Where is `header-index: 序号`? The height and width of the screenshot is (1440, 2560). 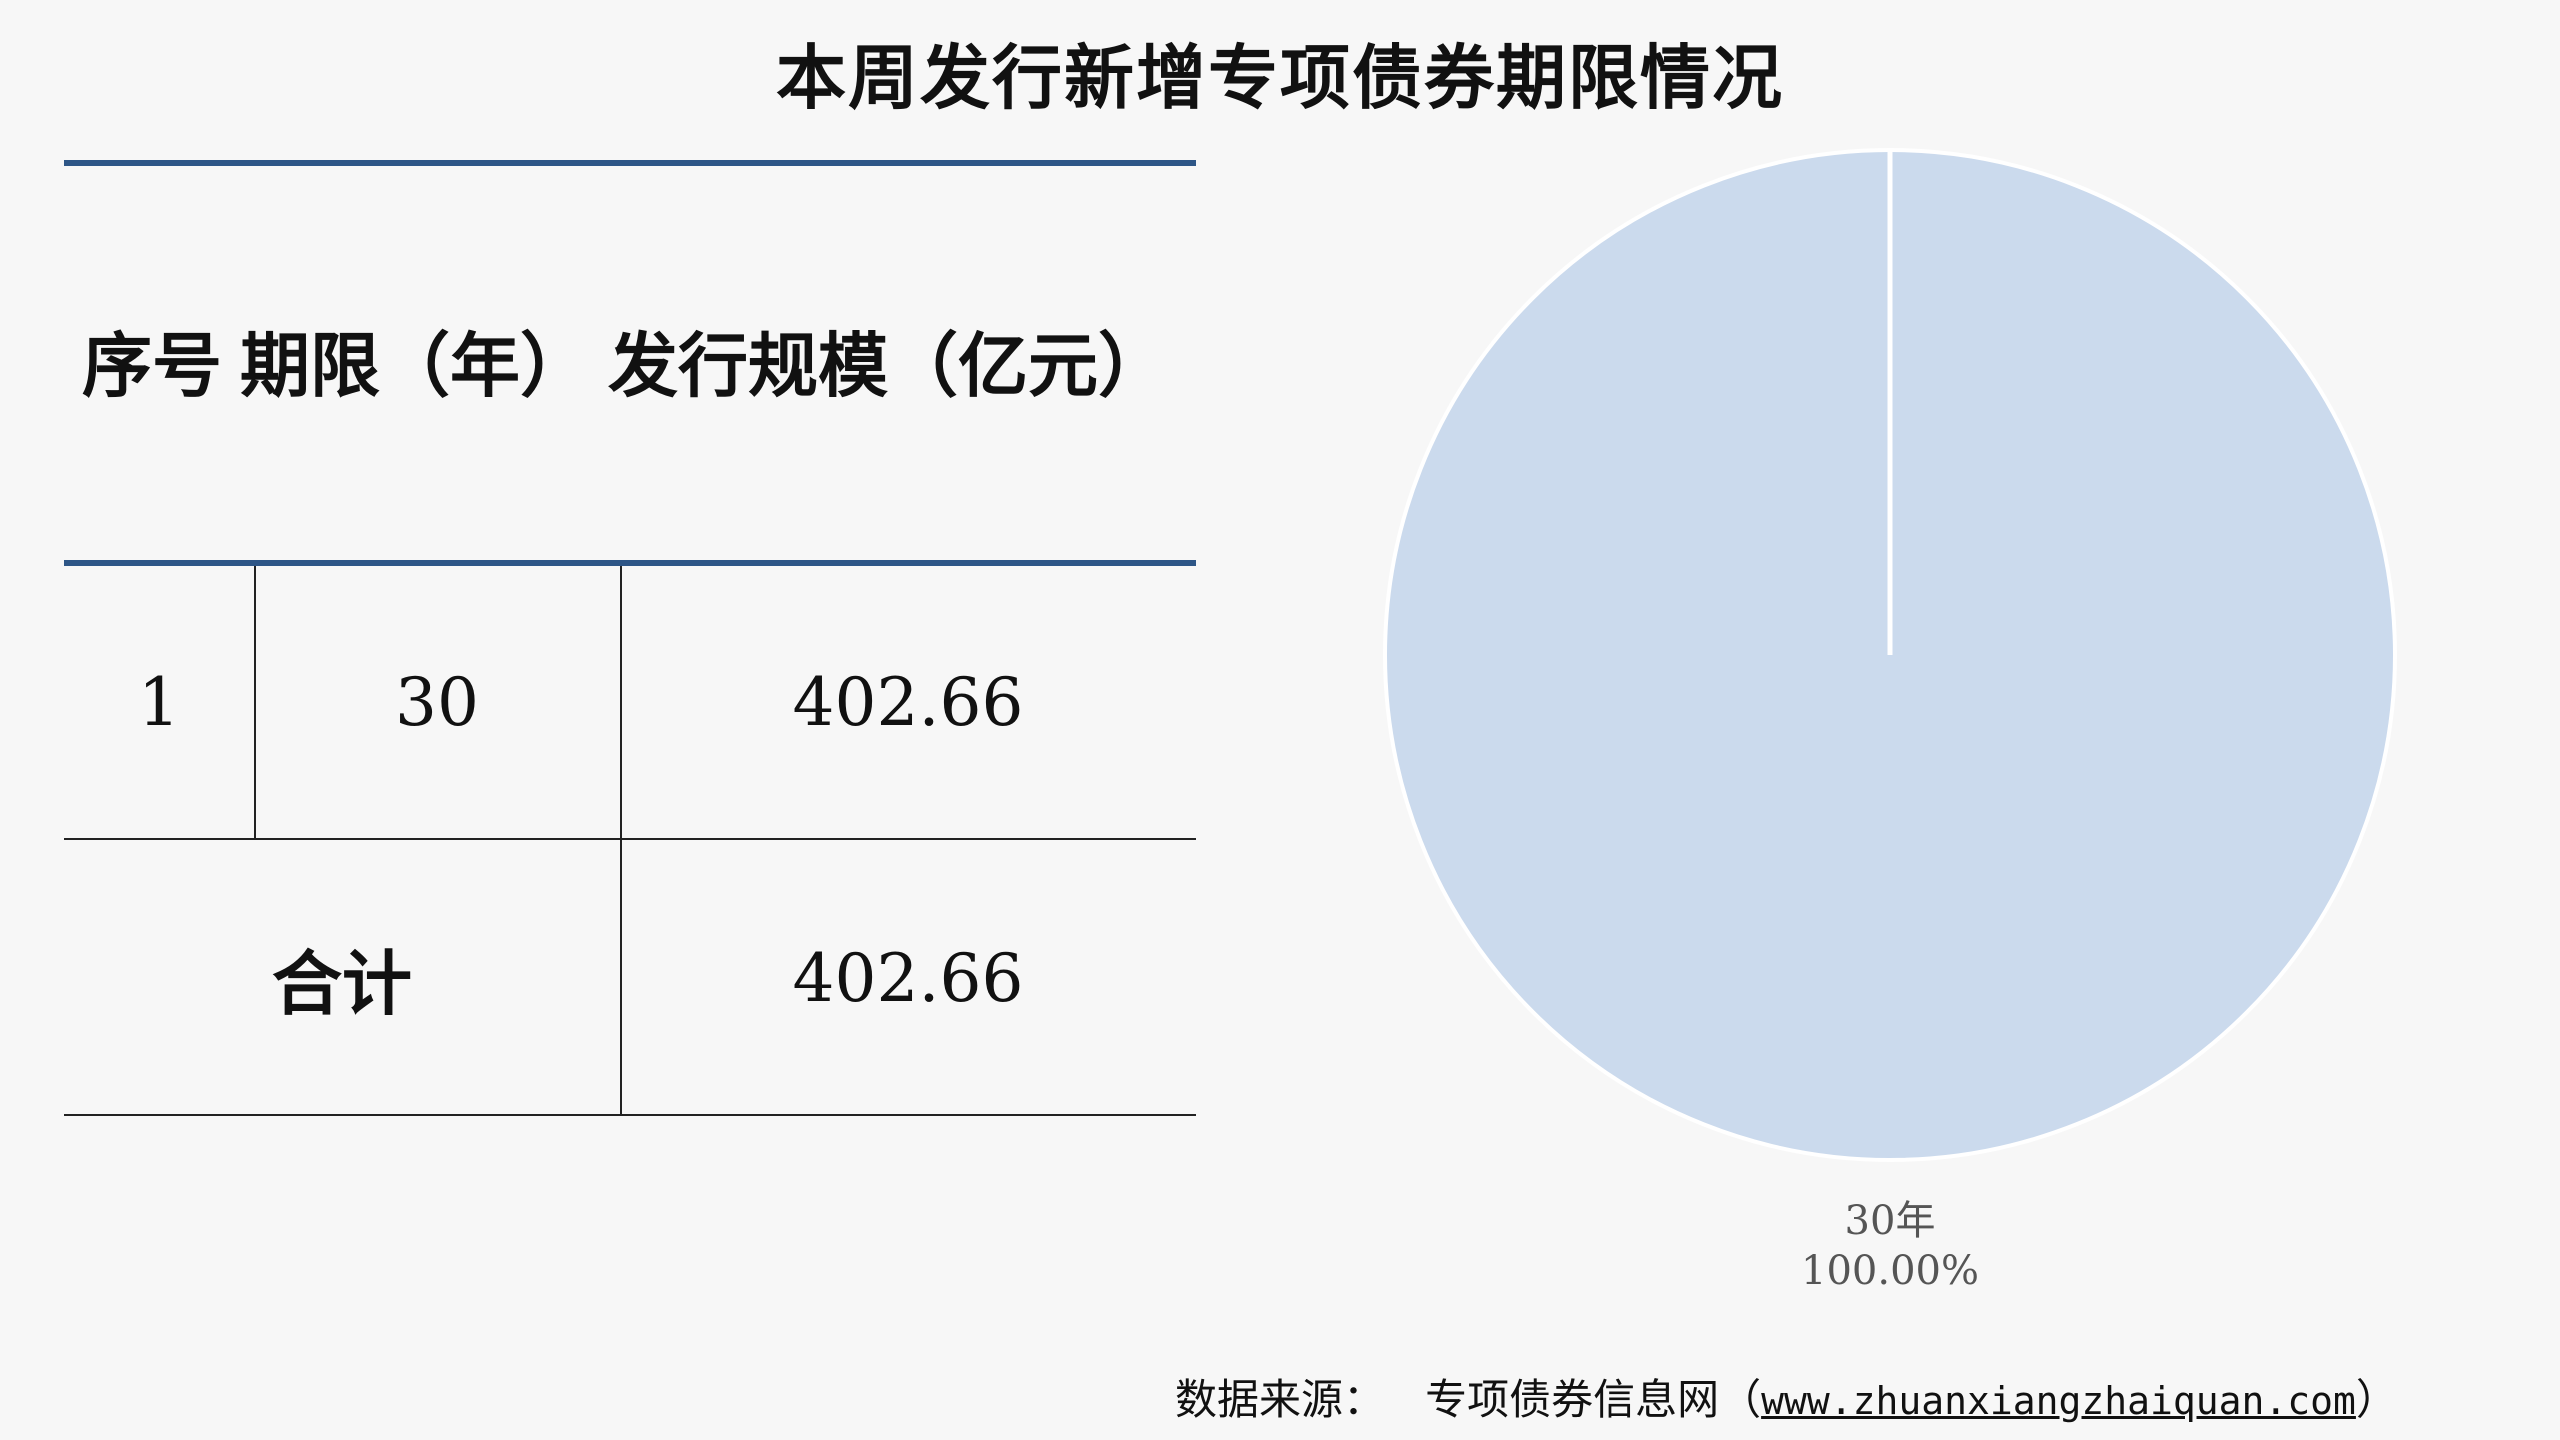
header-index: 序号 is located at coordinates (152, 365).